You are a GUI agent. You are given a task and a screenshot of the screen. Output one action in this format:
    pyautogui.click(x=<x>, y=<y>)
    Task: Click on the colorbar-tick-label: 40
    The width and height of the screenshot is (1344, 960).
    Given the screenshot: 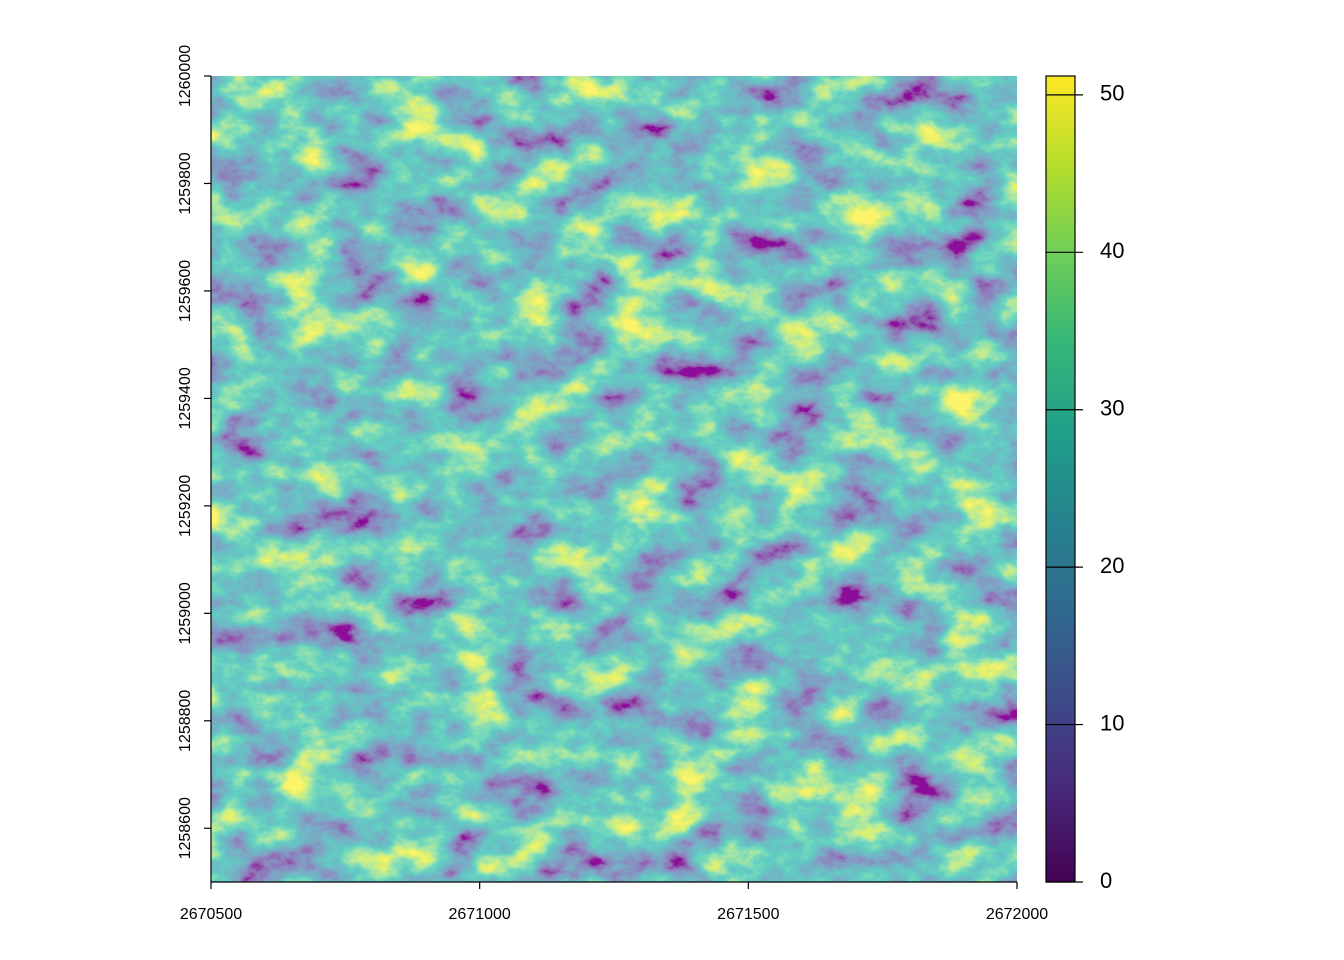 What is the action you would take?
    pyautogui.click(x=1112, y=250)
    